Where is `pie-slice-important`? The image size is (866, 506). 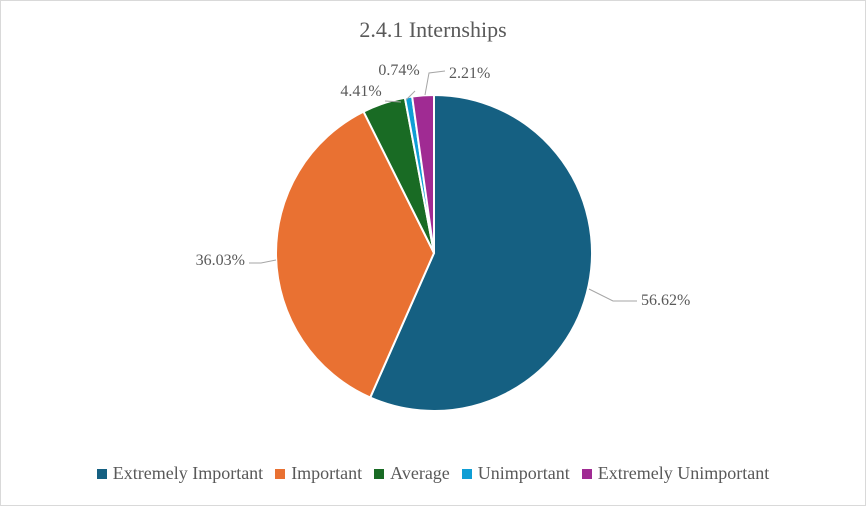
pie-slice-important is located at coordinates (355, 254).